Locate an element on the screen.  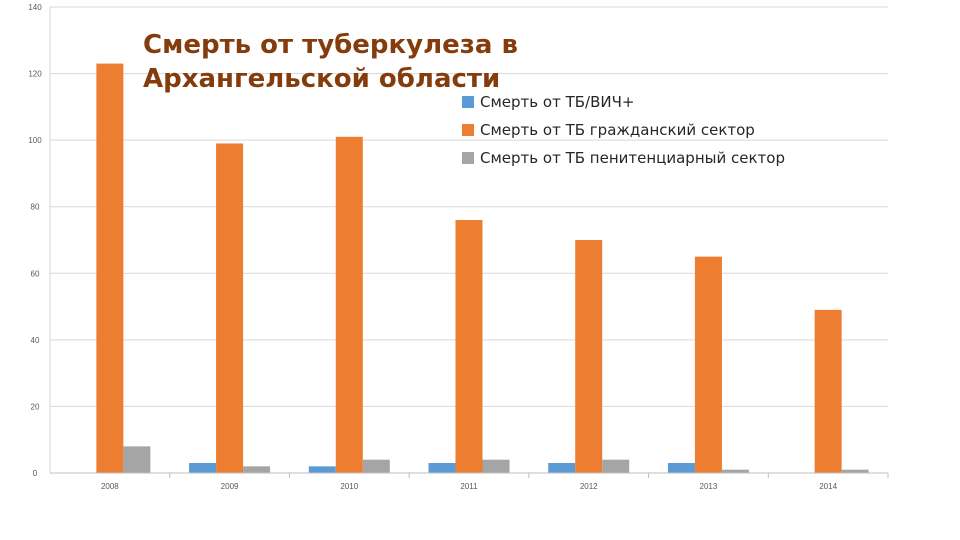
legend-item-penitentiary: Смерть от ТБ пенитенциарный сектор is located at coordinates (623, 158).